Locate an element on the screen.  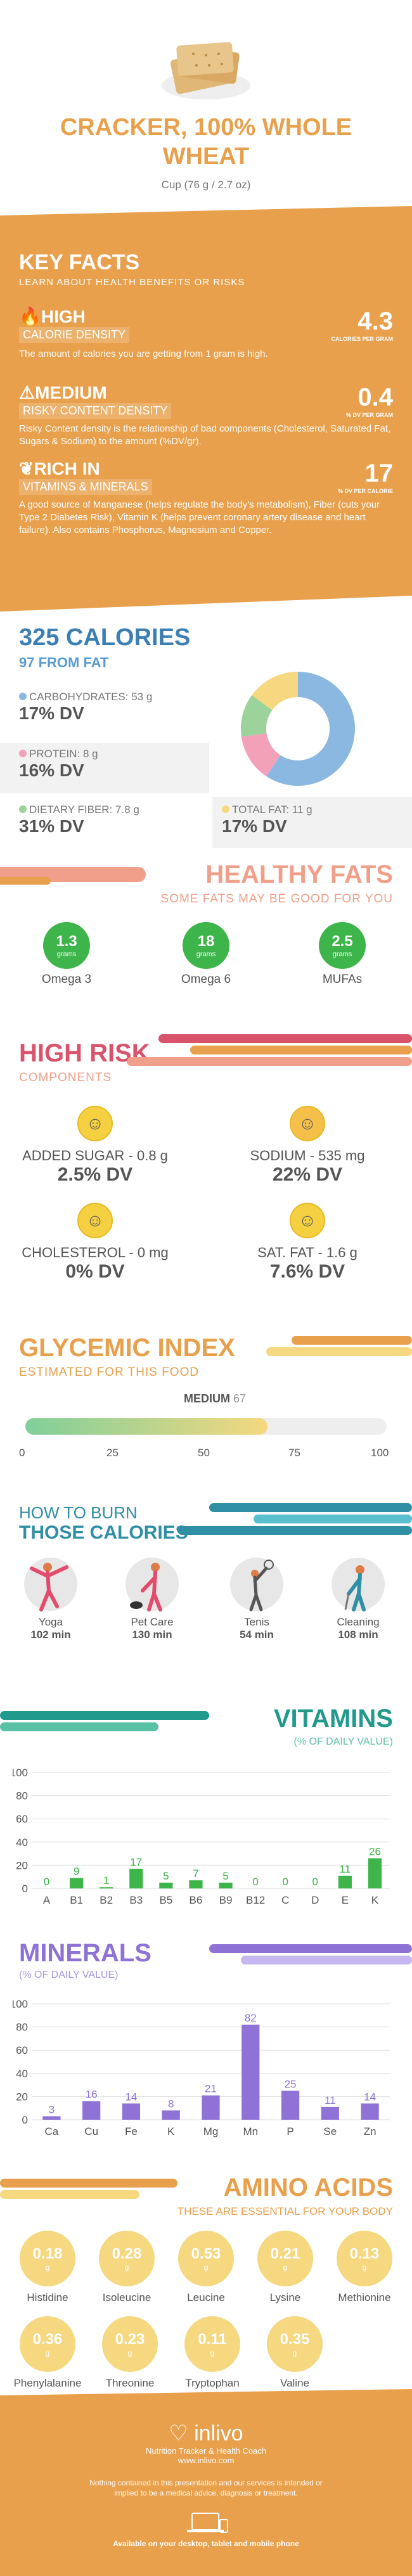
glycemic-value: 67 is located at coordinates (240, 1398).